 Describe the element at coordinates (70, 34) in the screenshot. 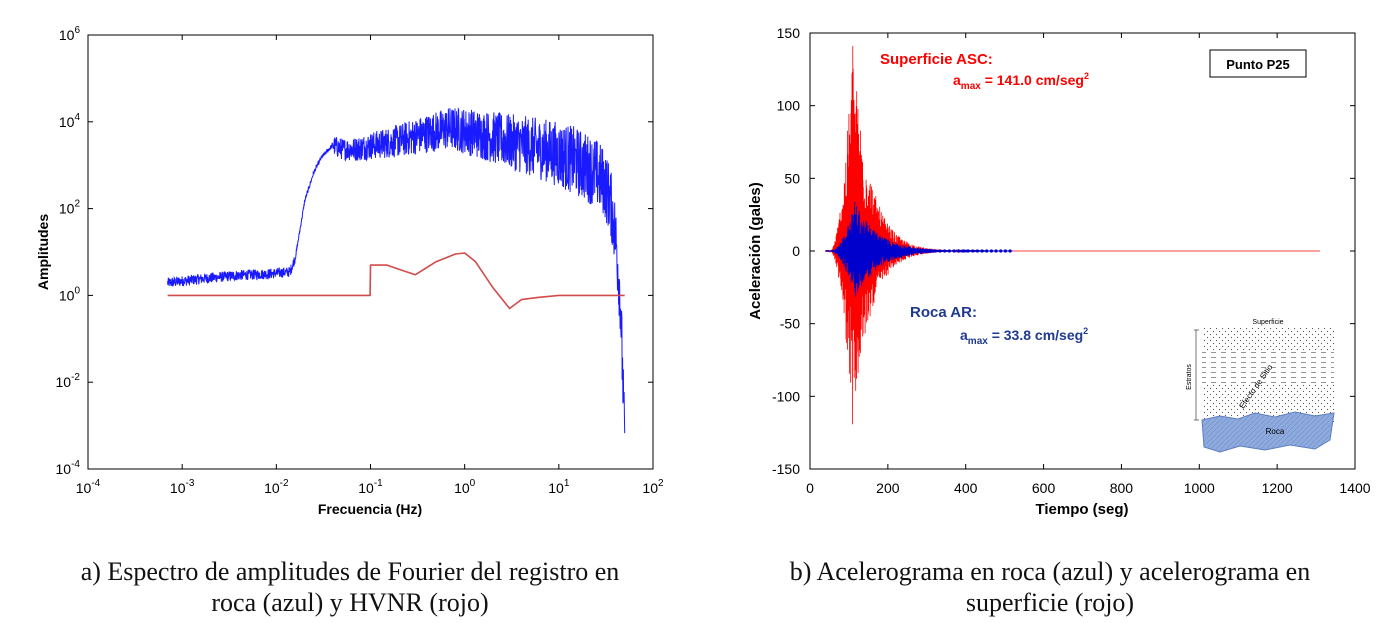

I see `left-y-tick-label: 10⁶` at that location.